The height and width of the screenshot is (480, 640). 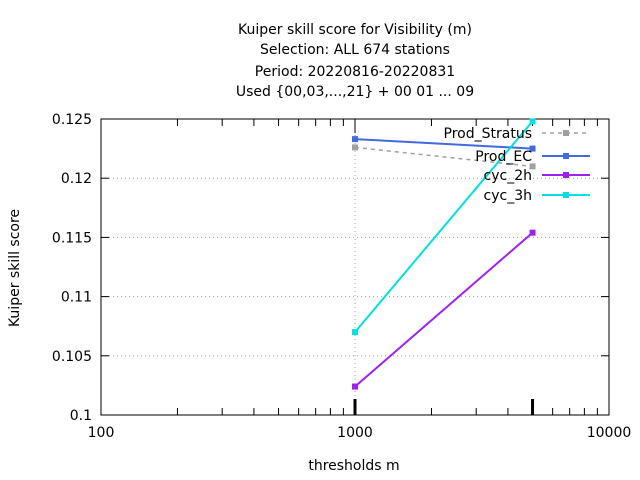 I want to click on series-line-Prod_Stratus, so click(x=443, y=157).